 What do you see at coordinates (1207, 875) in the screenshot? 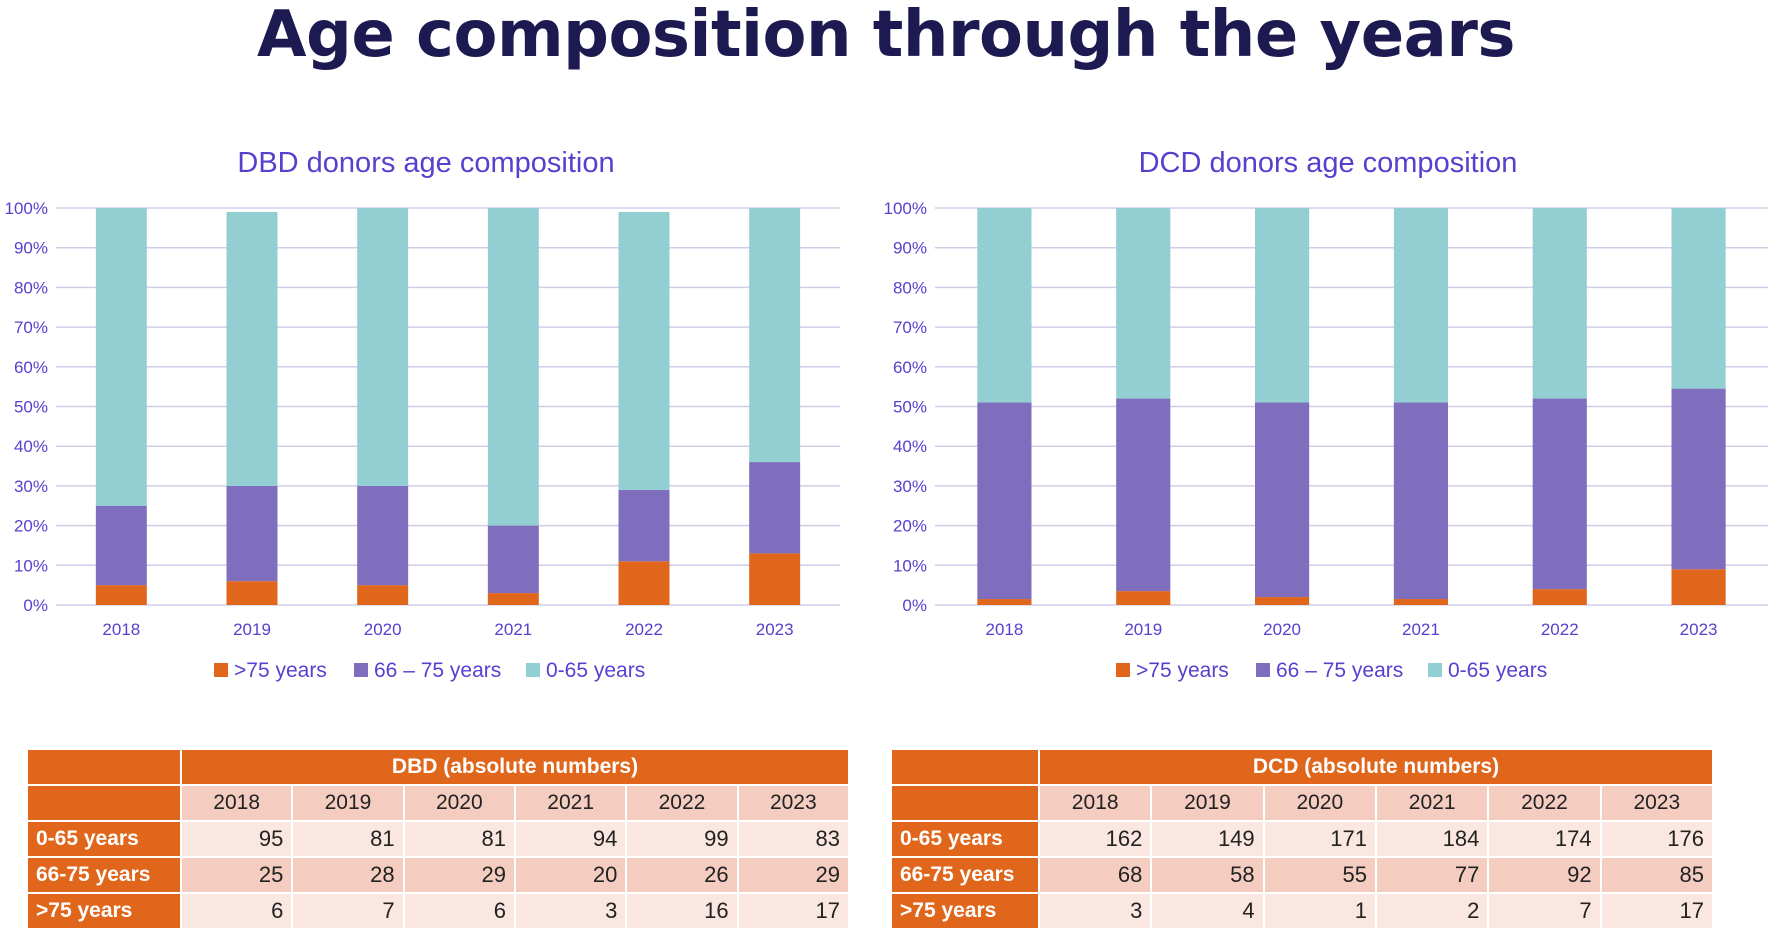
I see `table-cell: 58` at bounding box center [1207, 875].